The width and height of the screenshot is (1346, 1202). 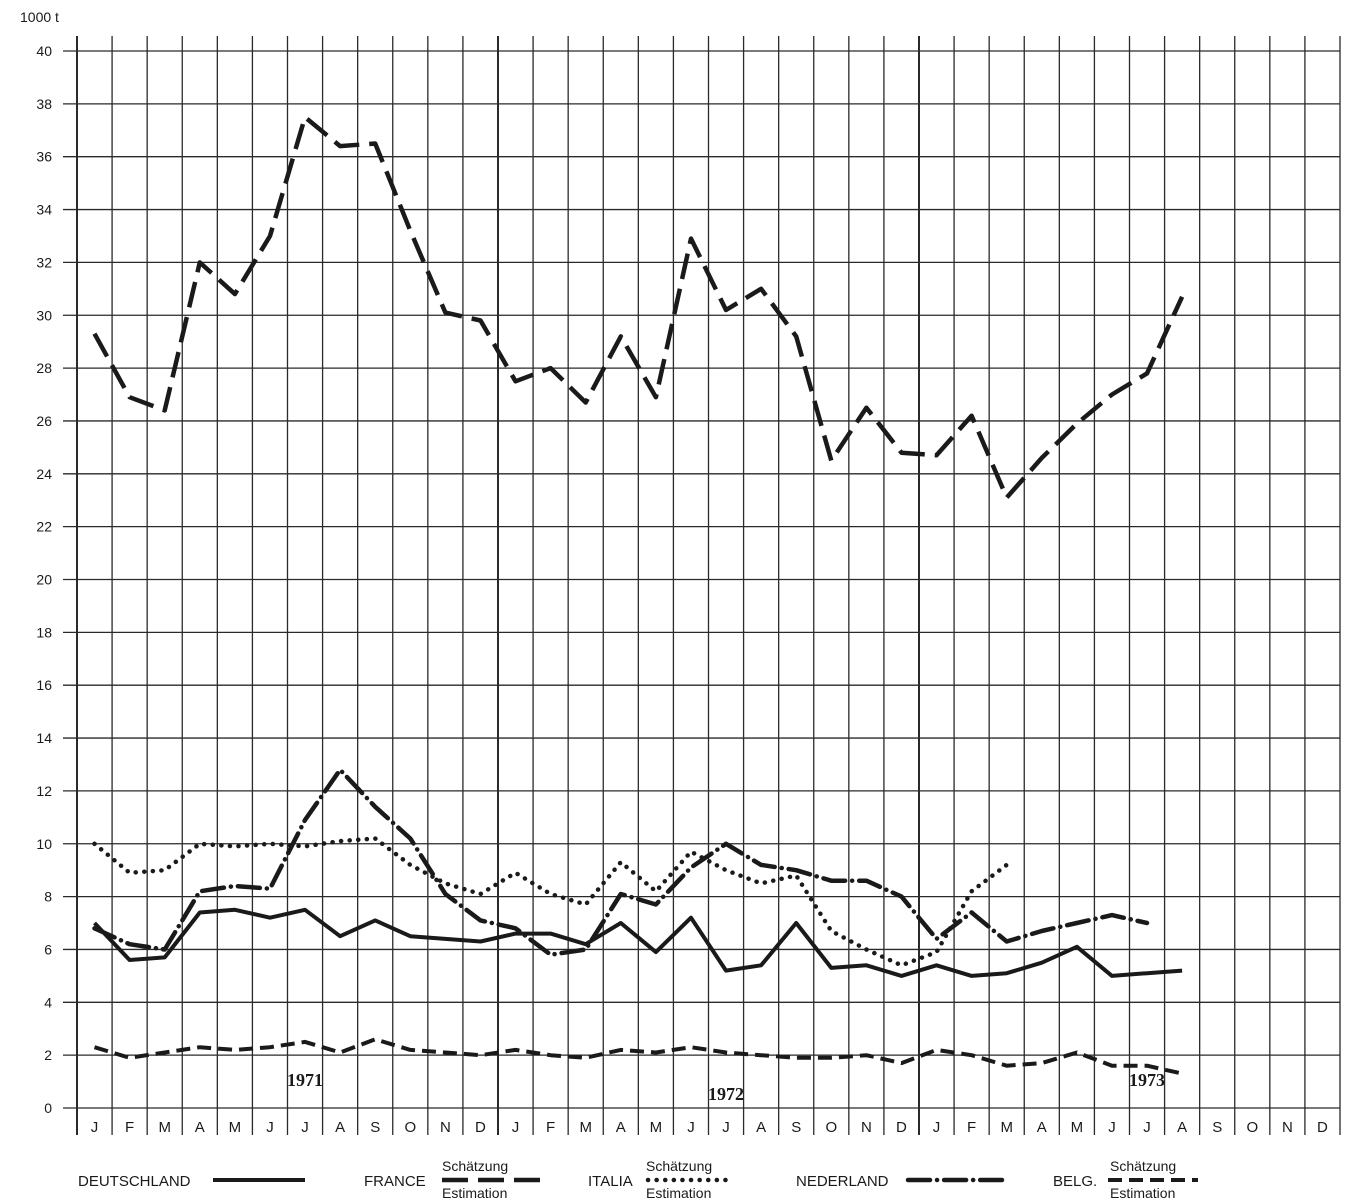 What do you see at coordinates (610, 1181) in the screenshot?
I see `legend-label: ITALIA` at bounding box center [610, 1181].